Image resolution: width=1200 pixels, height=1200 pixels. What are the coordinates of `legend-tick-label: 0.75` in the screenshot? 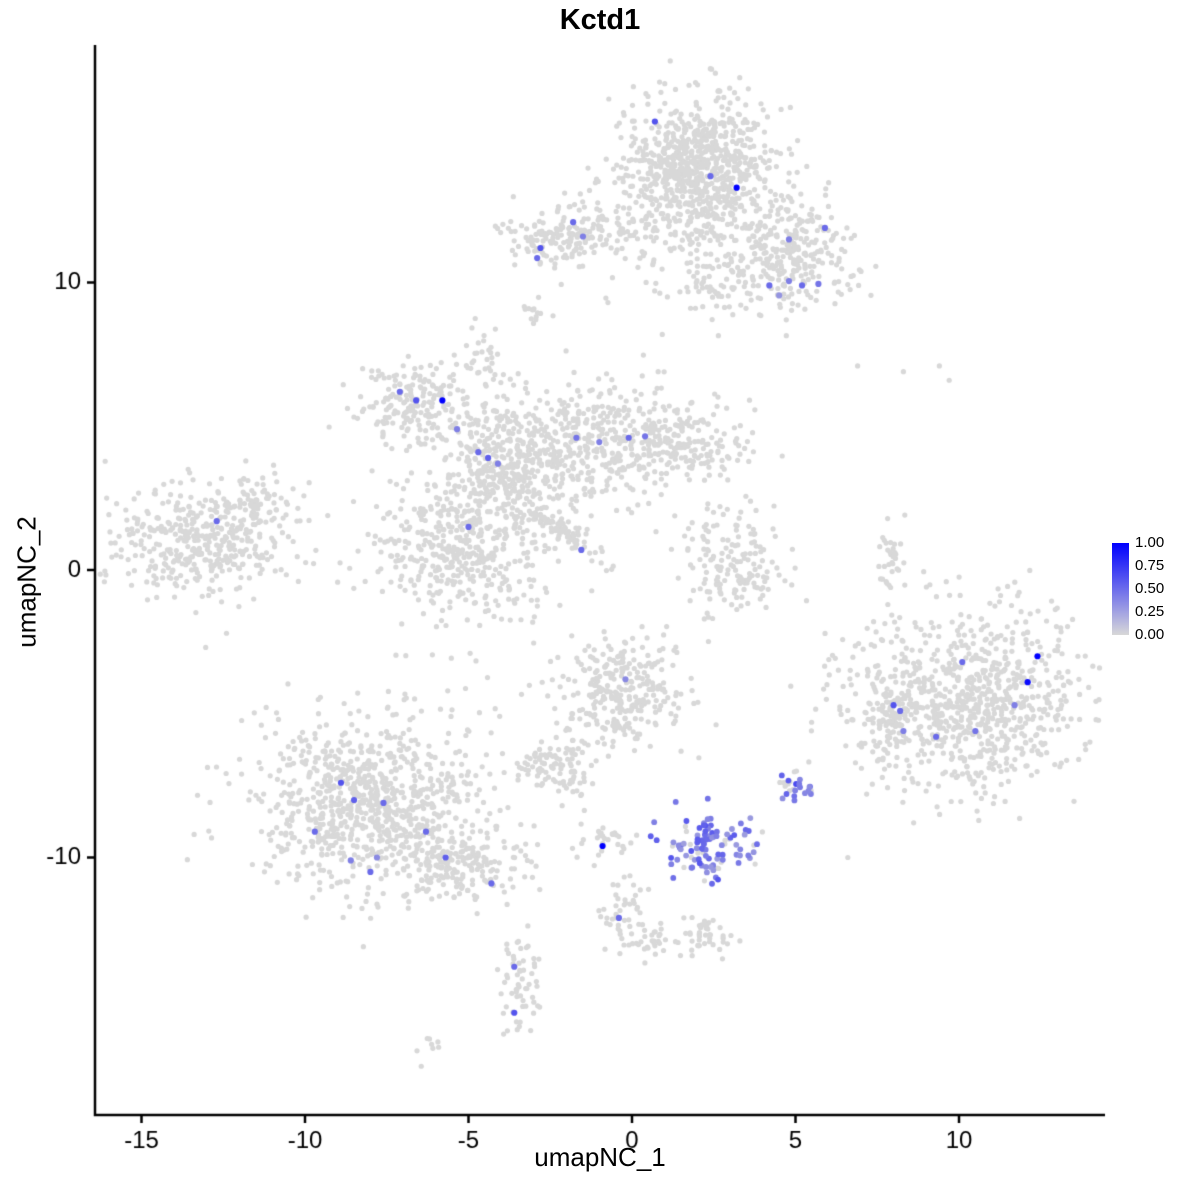 It's located at (1150, 565).